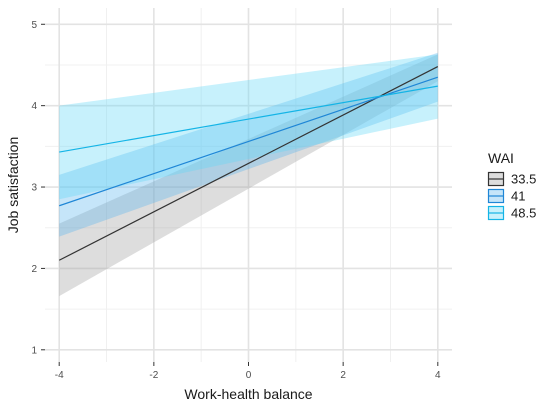  What do you see at coordinates (438, 375) in the screenshot?
I see `x-tick-label: 4` at bounding box center [438, 375].